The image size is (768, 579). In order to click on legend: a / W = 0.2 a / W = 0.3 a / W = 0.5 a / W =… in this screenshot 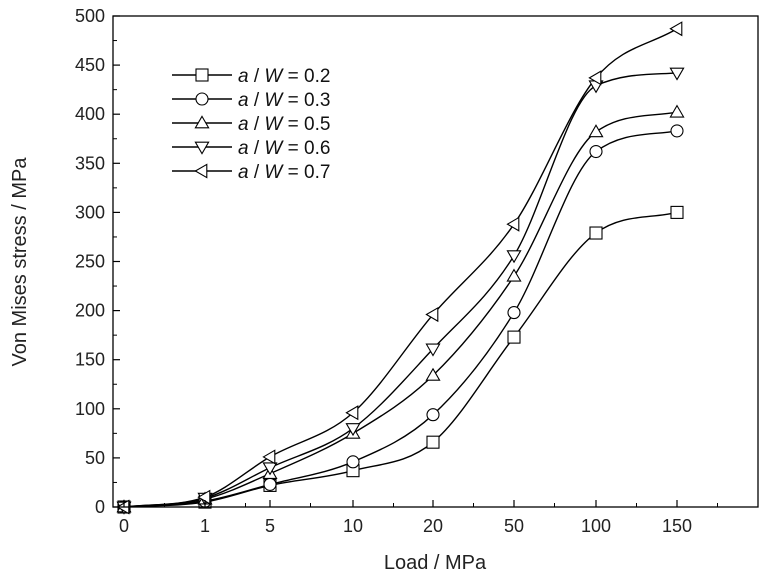, I will do `click(251, 124)`.